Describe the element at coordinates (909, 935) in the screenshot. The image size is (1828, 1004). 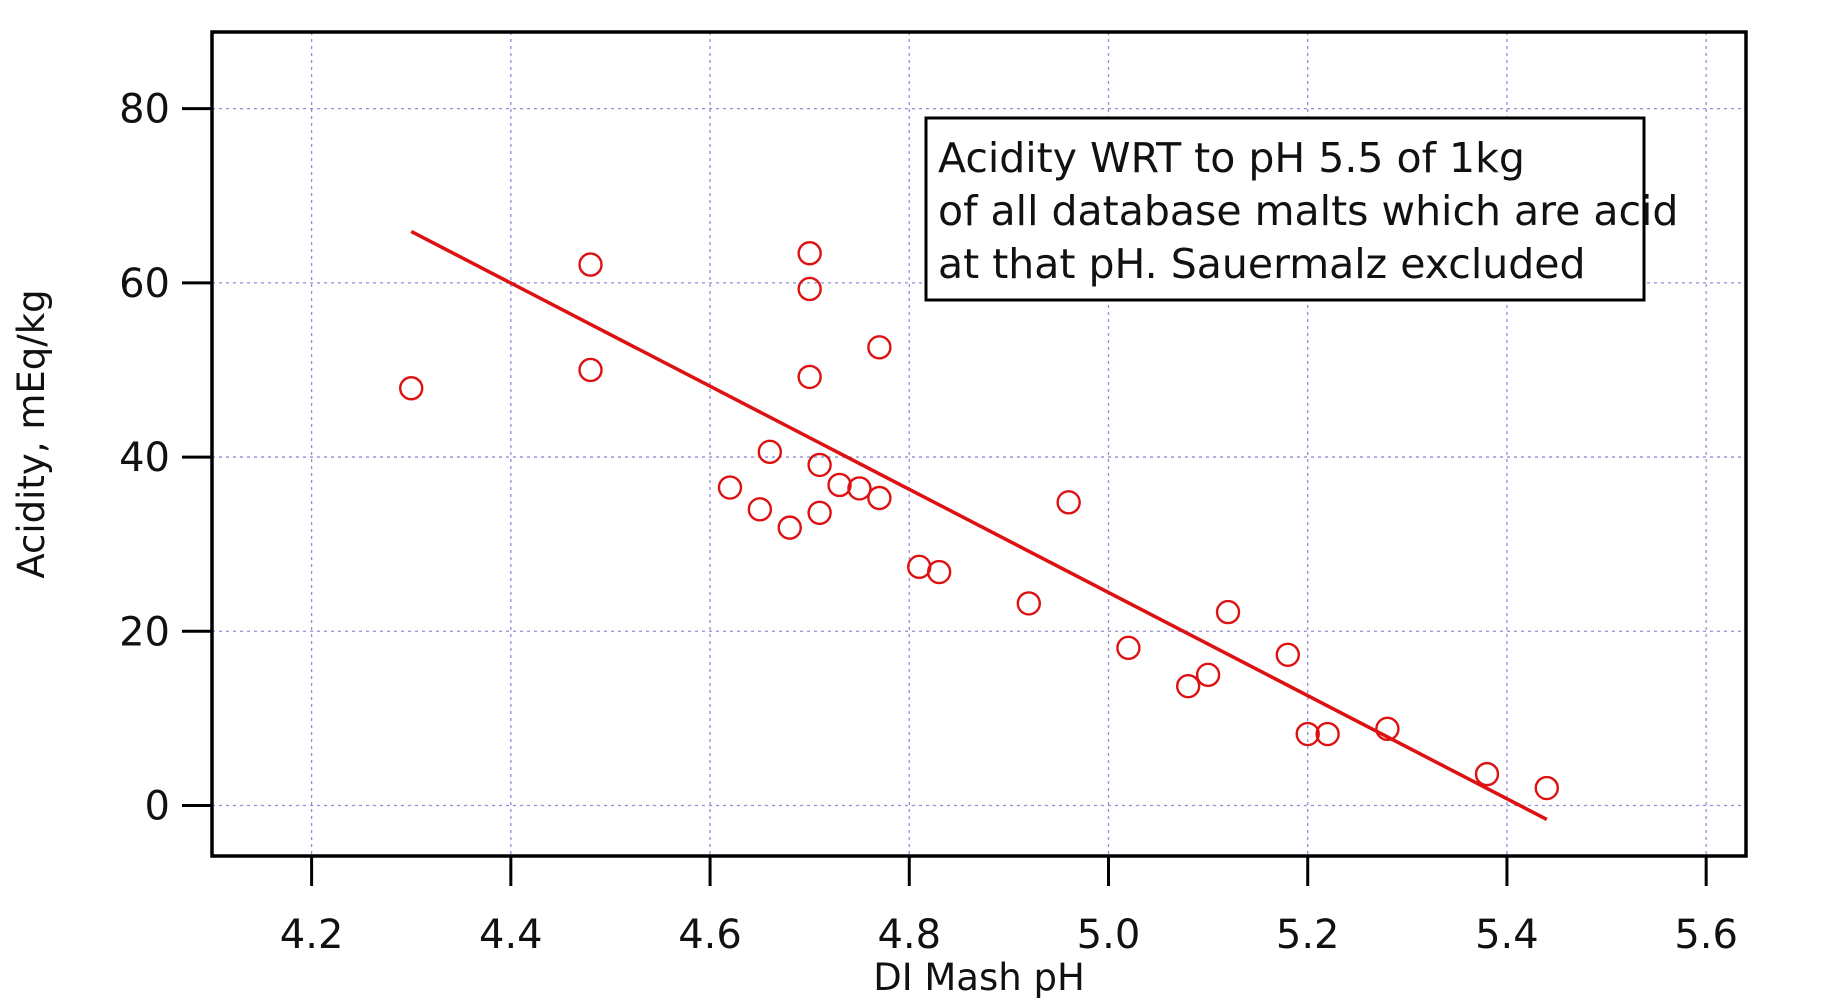
I see `x-tick-label: 4.8` at that location.